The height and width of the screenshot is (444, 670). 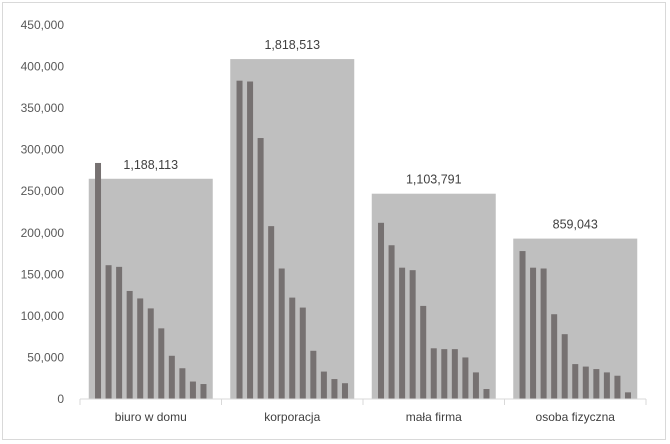 I want to click on x-category-label: osoba fizyczna, so click(x=576, y=417).